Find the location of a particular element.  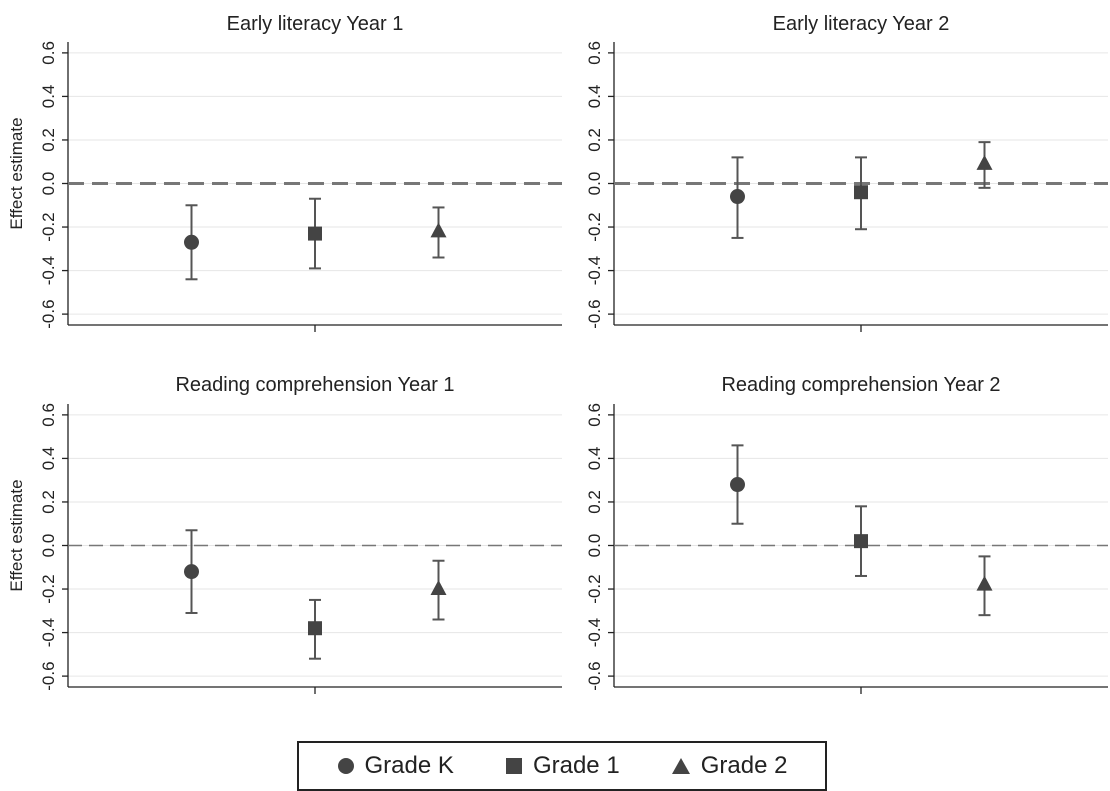

legend-item-grade-2: Grade 2 is located at coordinates (729, 766).